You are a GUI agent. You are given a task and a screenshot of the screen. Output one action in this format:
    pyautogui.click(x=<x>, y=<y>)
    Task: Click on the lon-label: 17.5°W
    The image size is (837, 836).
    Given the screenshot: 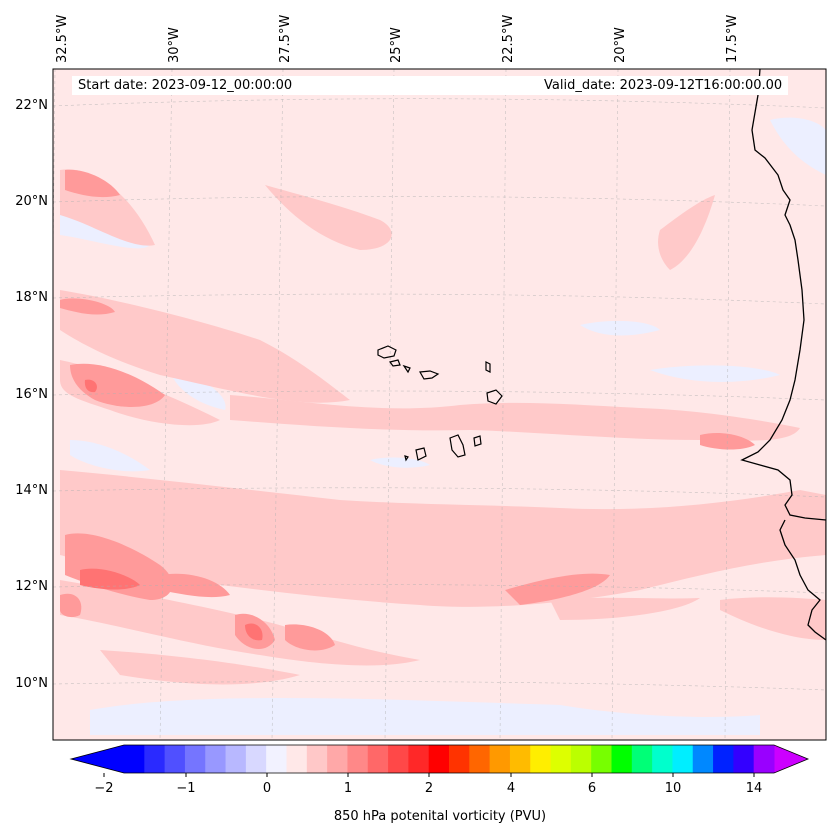 What is the action you would take?
    pyautogui.click(x=732, y=38)
    